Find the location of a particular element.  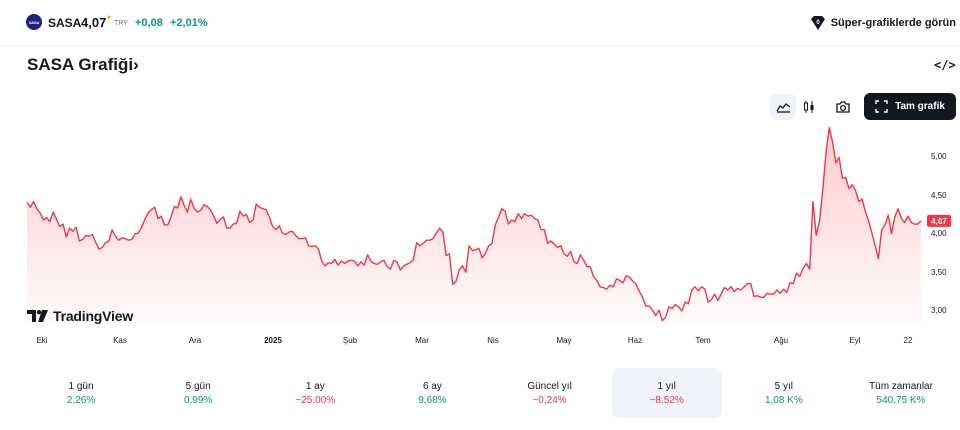

period-button: Tüm zamanlar 540,75 K% is located at coordinates (901, 393).